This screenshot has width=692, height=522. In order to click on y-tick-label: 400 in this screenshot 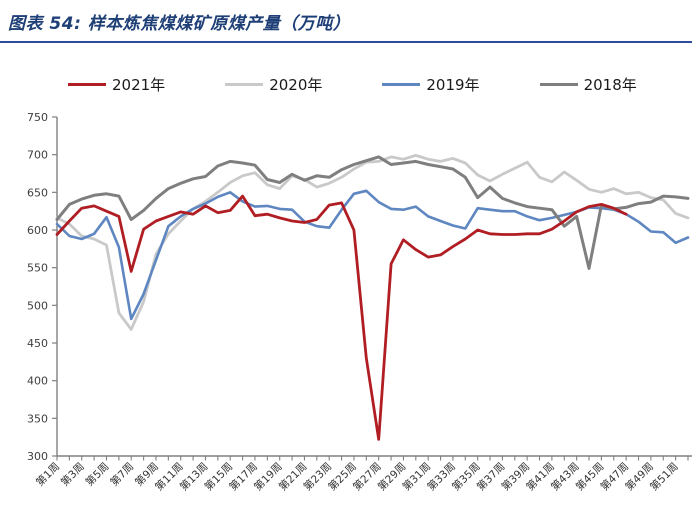, I will do `click(37, 381)`.